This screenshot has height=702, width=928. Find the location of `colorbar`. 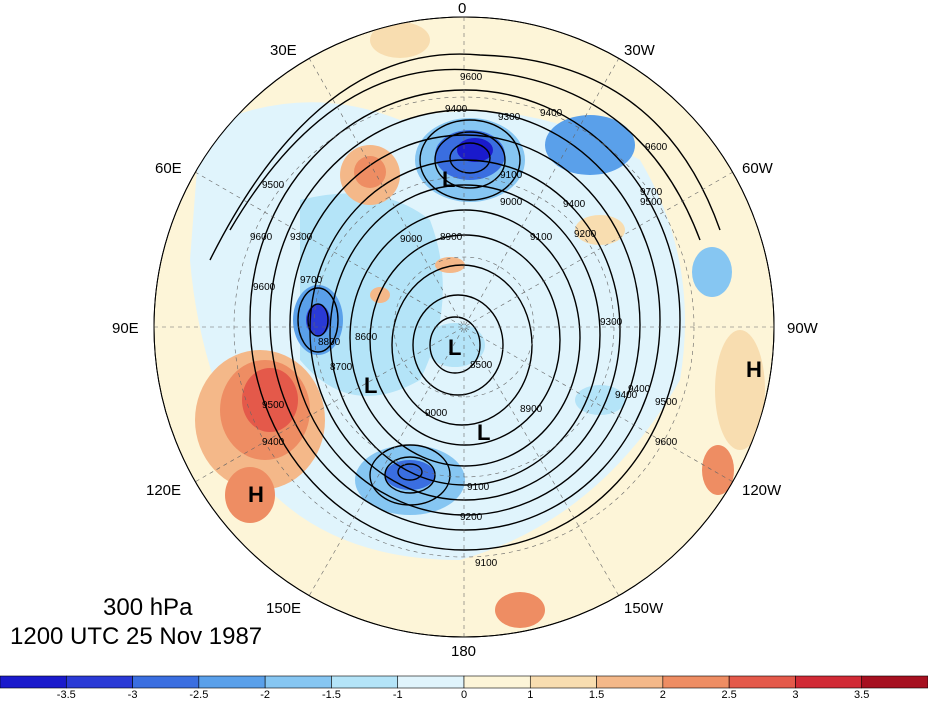

colorbar is located at coordinates (464, 682).